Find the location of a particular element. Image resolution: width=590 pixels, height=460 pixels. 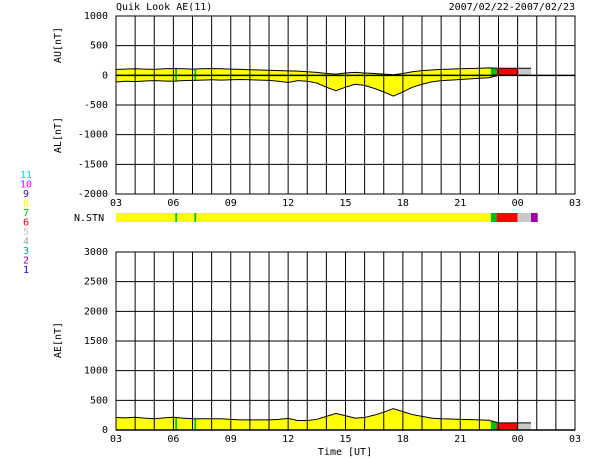

legend-label: 9 is located at coordinates (26, 194).